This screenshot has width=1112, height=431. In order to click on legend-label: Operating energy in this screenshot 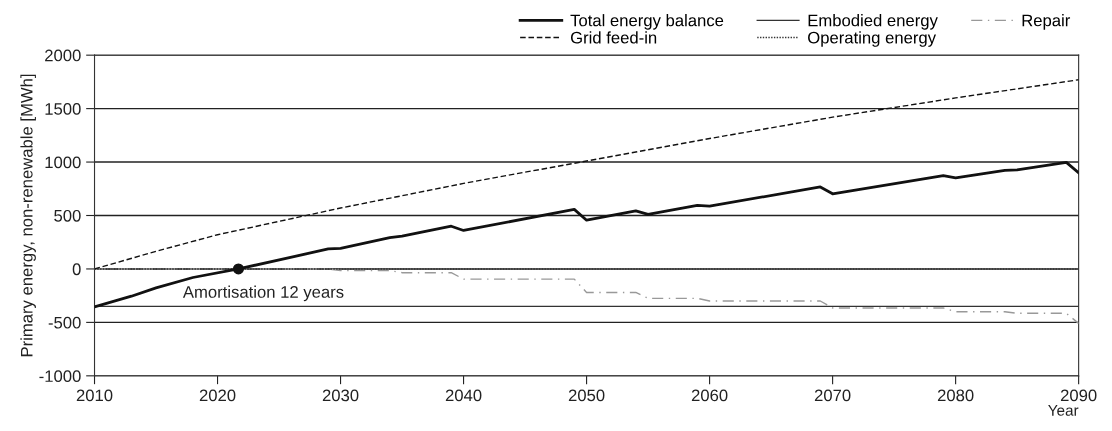, I will do `click(872, 39)`.